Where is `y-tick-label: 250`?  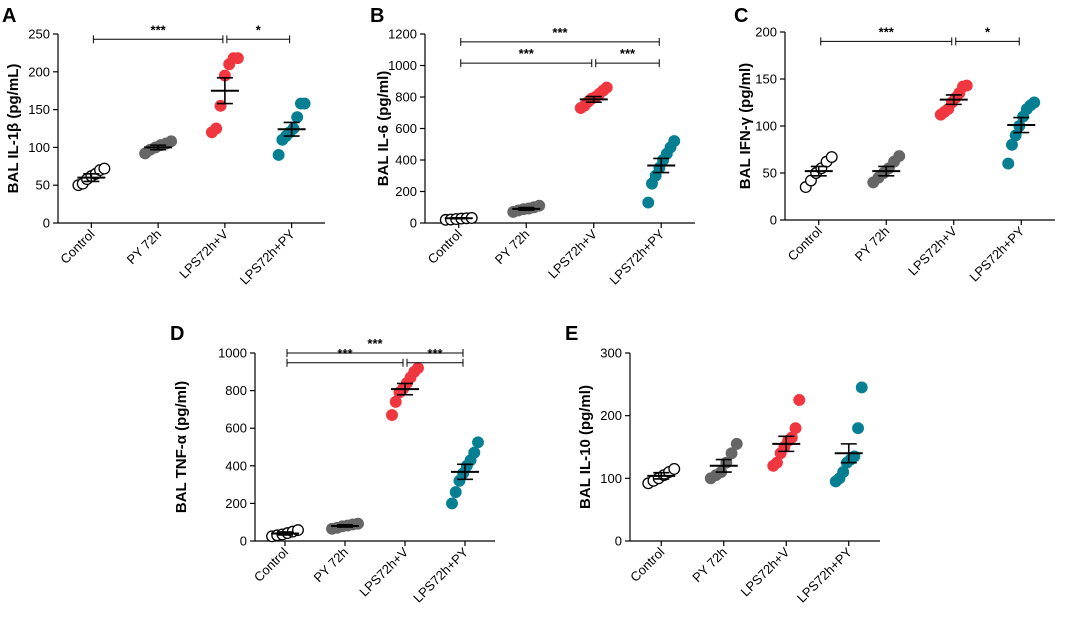 y-tick-label: 250 is located at coordinates (39, 34).